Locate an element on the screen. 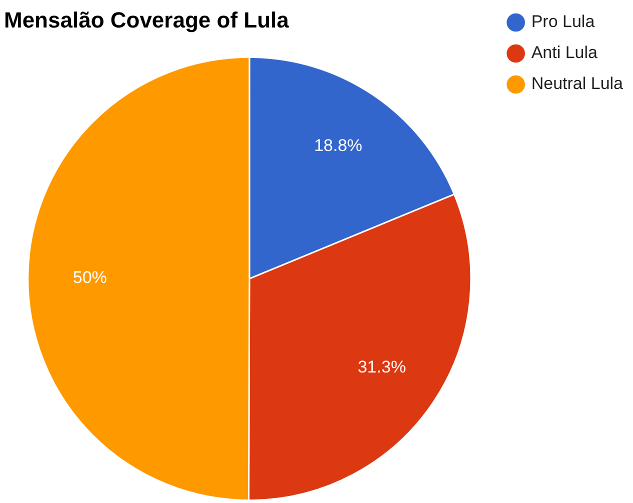 The image size is (633, 503). data-label: 31.3% is located at coordinates (382, 366).